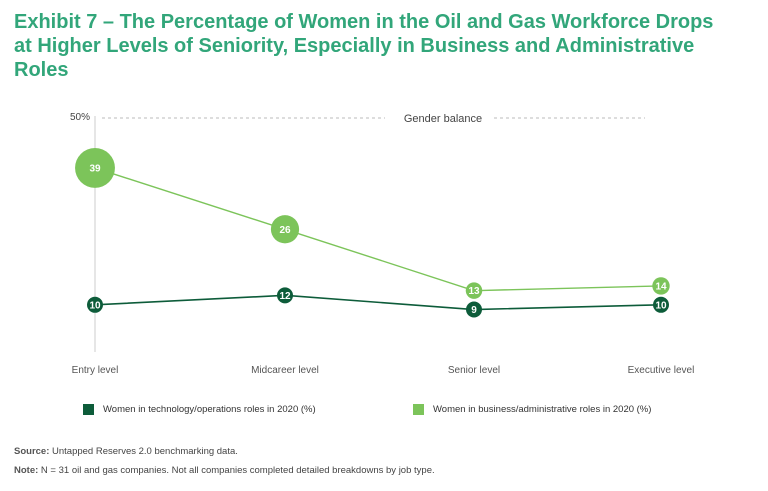 This screenshot has width=768, height=491. What do you see at coordinates (41, 70) in the screenshot?
I see `title-line-3: Roles` at bounding box center [41, 70].